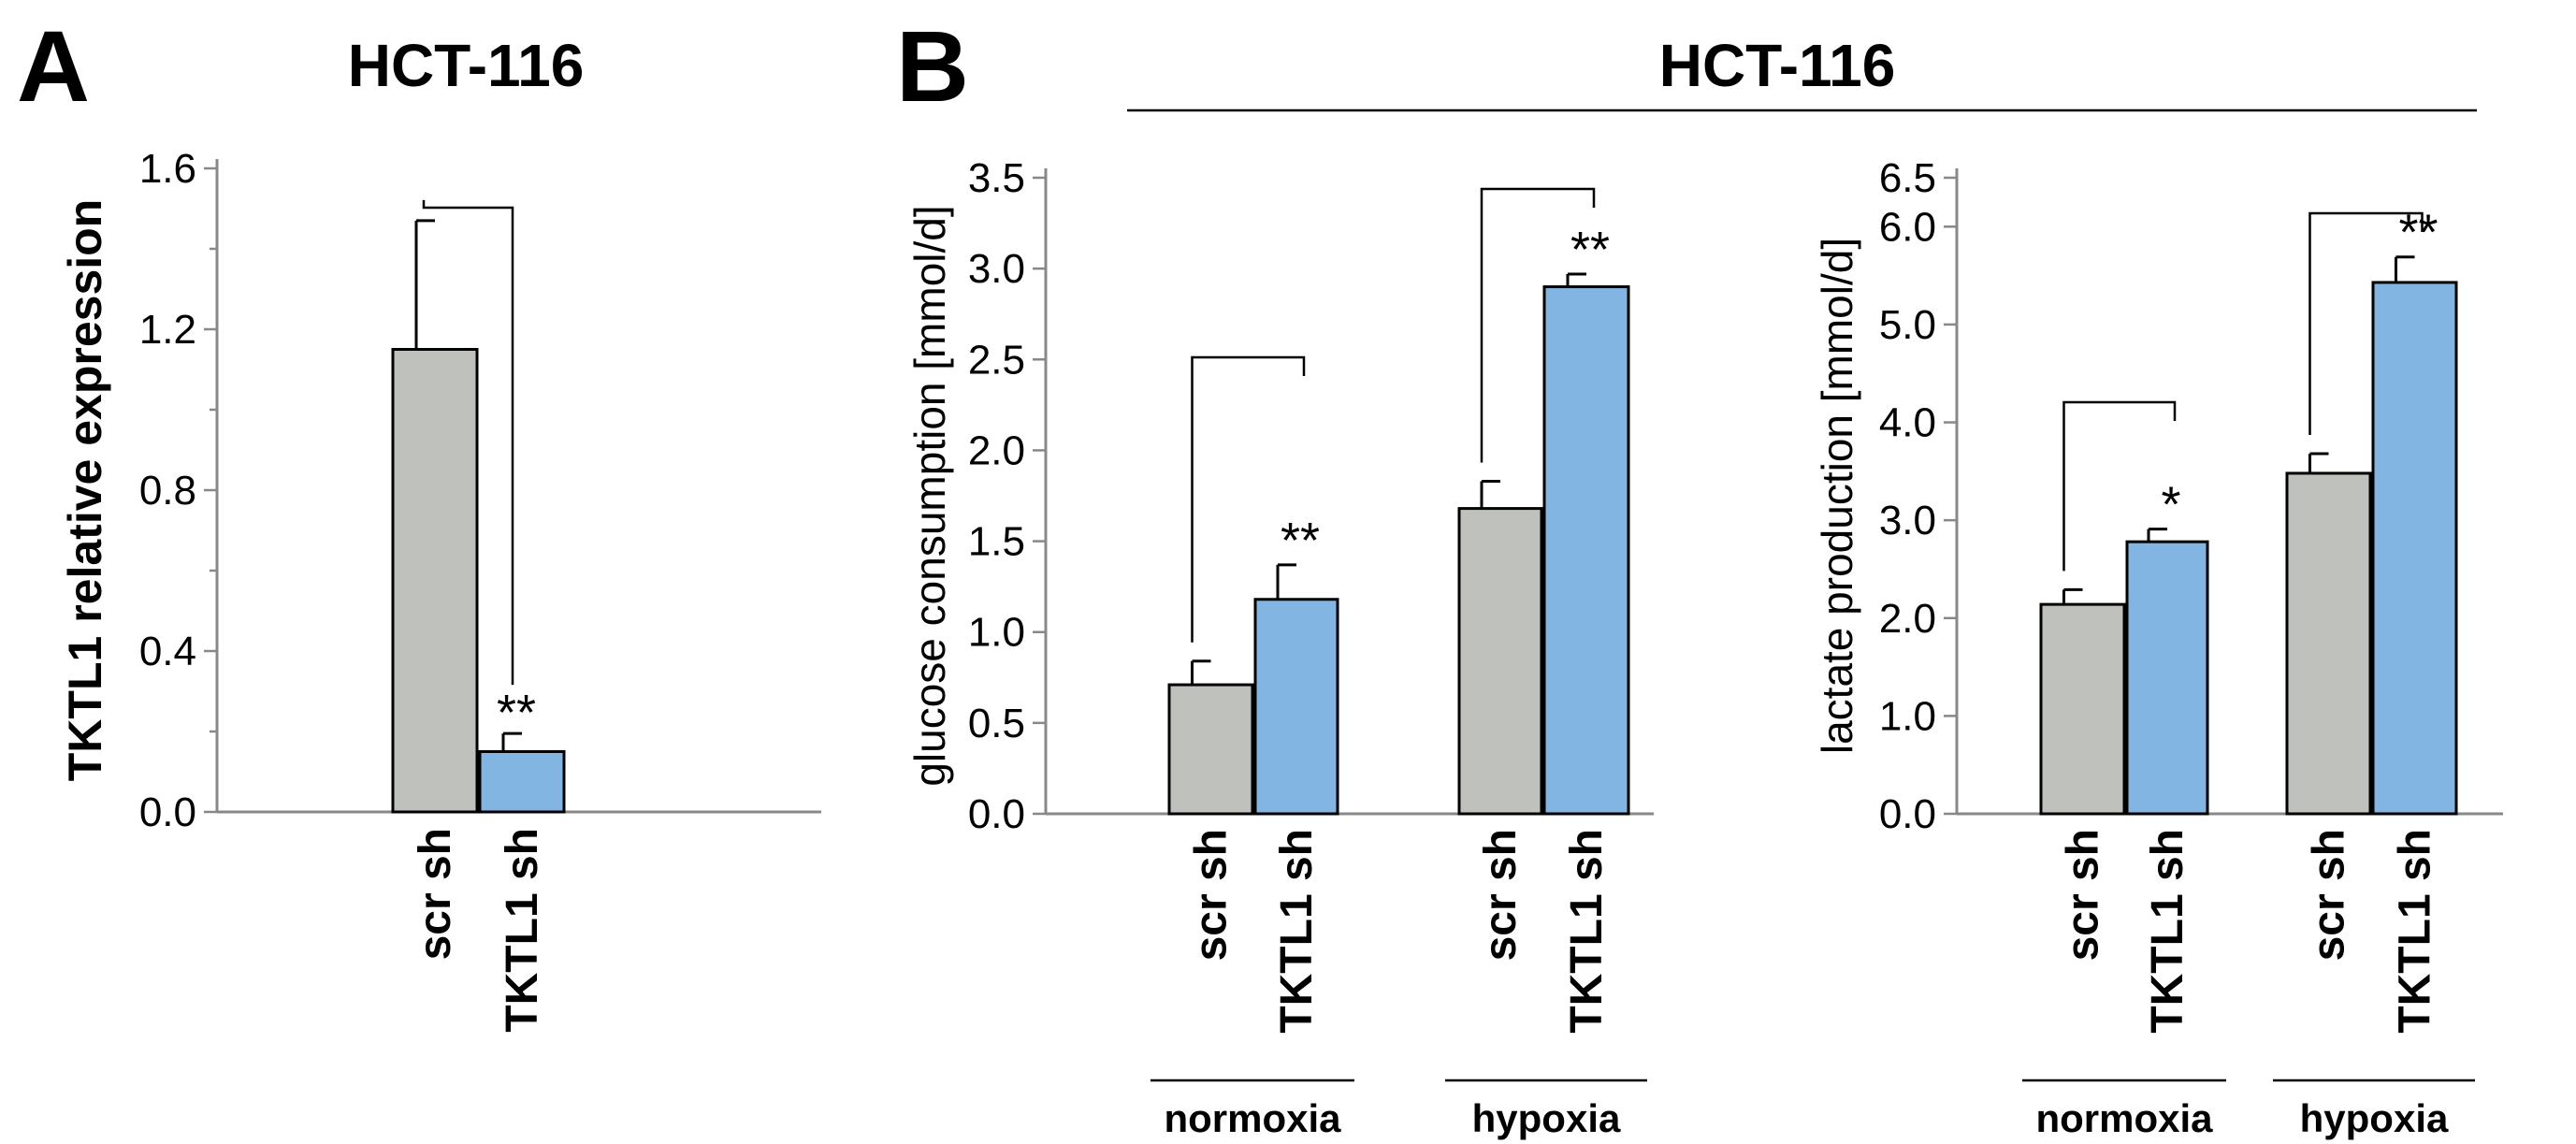 This screenshot has height=1144, width=2576. I want to click on y-tick-label: 5.0, so click(1907, 325).